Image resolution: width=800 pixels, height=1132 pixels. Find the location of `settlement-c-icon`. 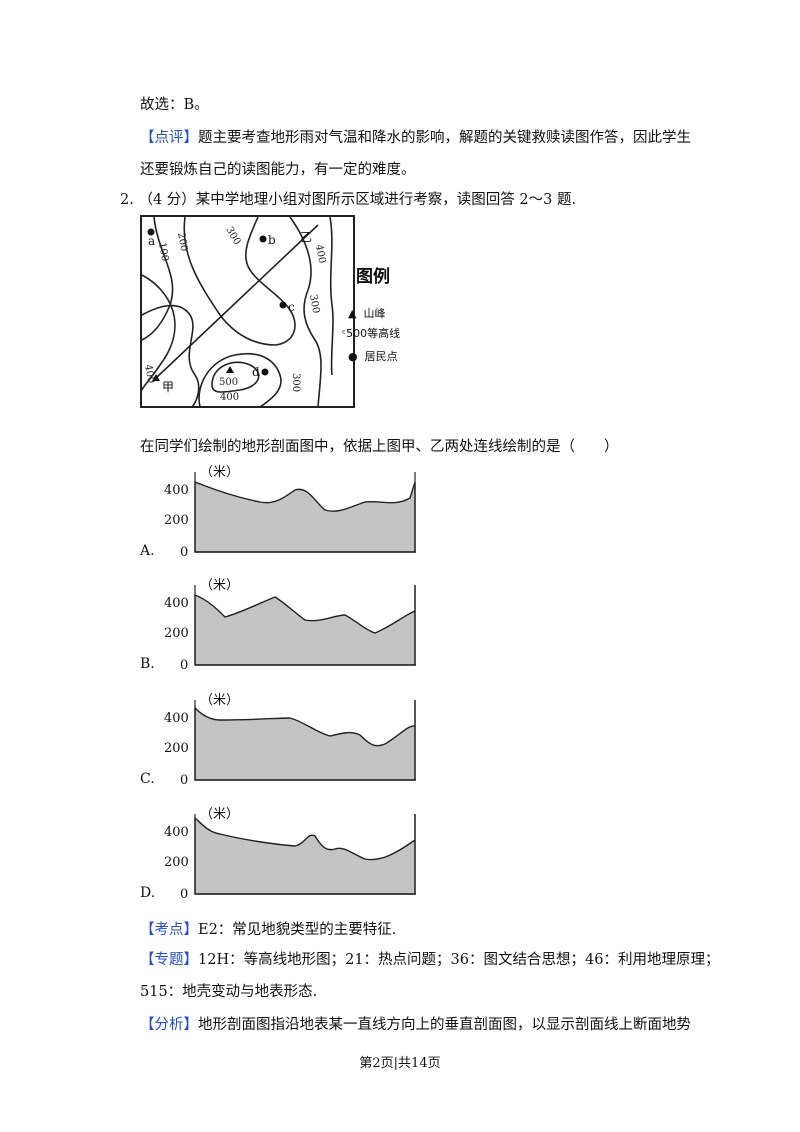

settlement-c-icon is located at coordinates (283, 305).